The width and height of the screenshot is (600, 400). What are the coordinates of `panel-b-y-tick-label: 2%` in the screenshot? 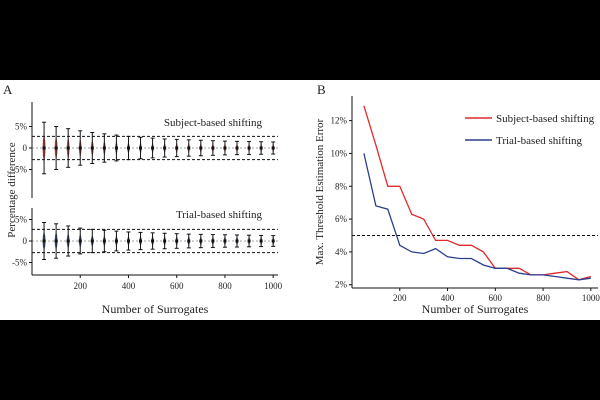 It's located at (341, 285).